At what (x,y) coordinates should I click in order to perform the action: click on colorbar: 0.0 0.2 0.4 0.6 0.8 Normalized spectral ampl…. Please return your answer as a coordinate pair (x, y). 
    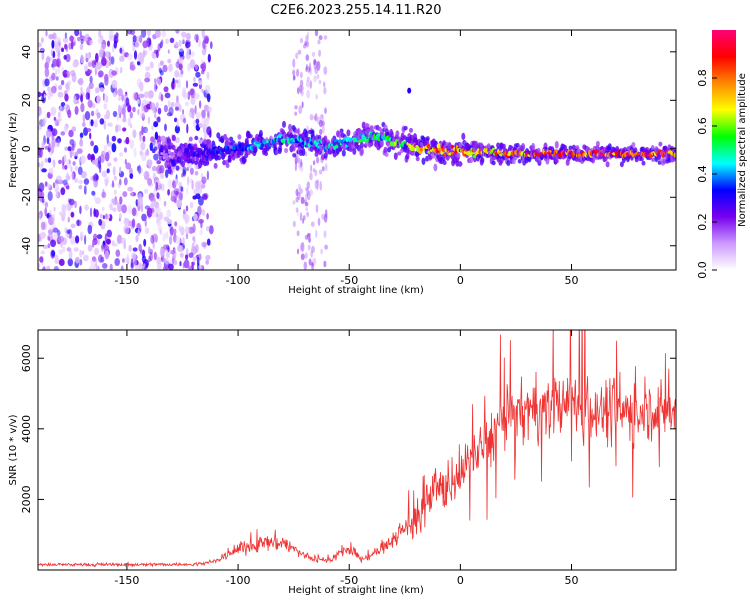
    Looking at the image, I should click on (722, 154).